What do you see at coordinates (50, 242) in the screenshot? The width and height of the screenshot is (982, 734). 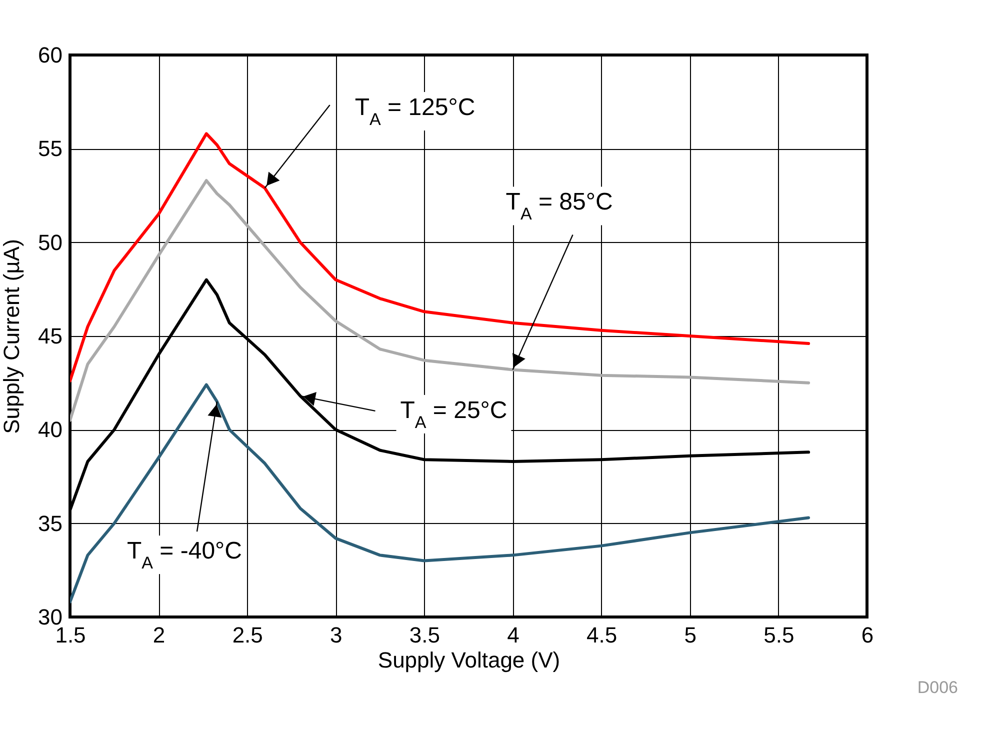 I see `y-tick-label: 50` at bounding box center [50, 242].